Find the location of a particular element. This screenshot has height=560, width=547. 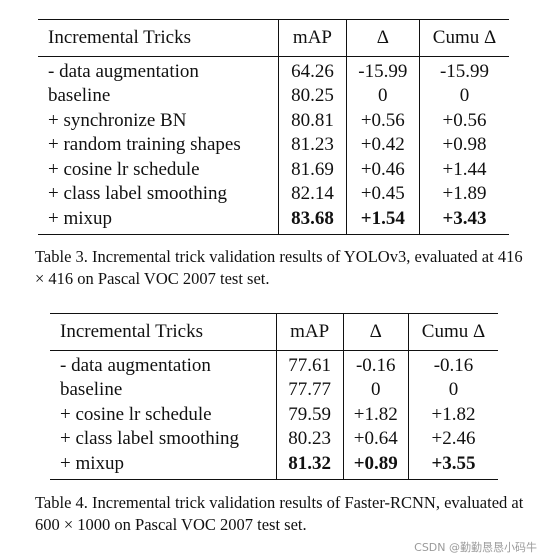

cumu-delta-cell: +0.98 is located at coordinates (463, 145).